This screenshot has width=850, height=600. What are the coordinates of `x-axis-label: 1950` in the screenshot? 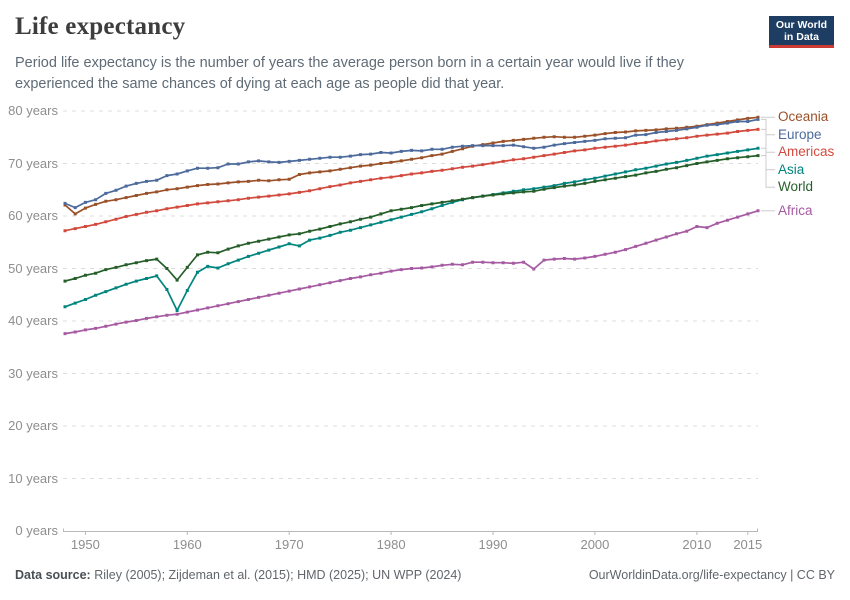 It's located at (85, 544).